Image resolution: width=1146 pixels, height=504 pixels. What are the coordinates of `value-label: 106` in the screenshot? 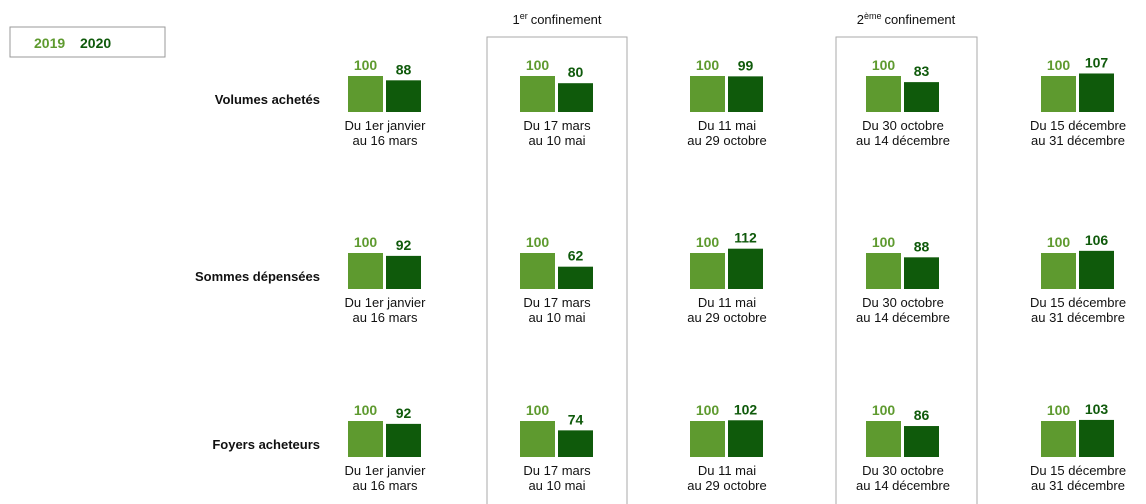 It's located at (1097, 240).